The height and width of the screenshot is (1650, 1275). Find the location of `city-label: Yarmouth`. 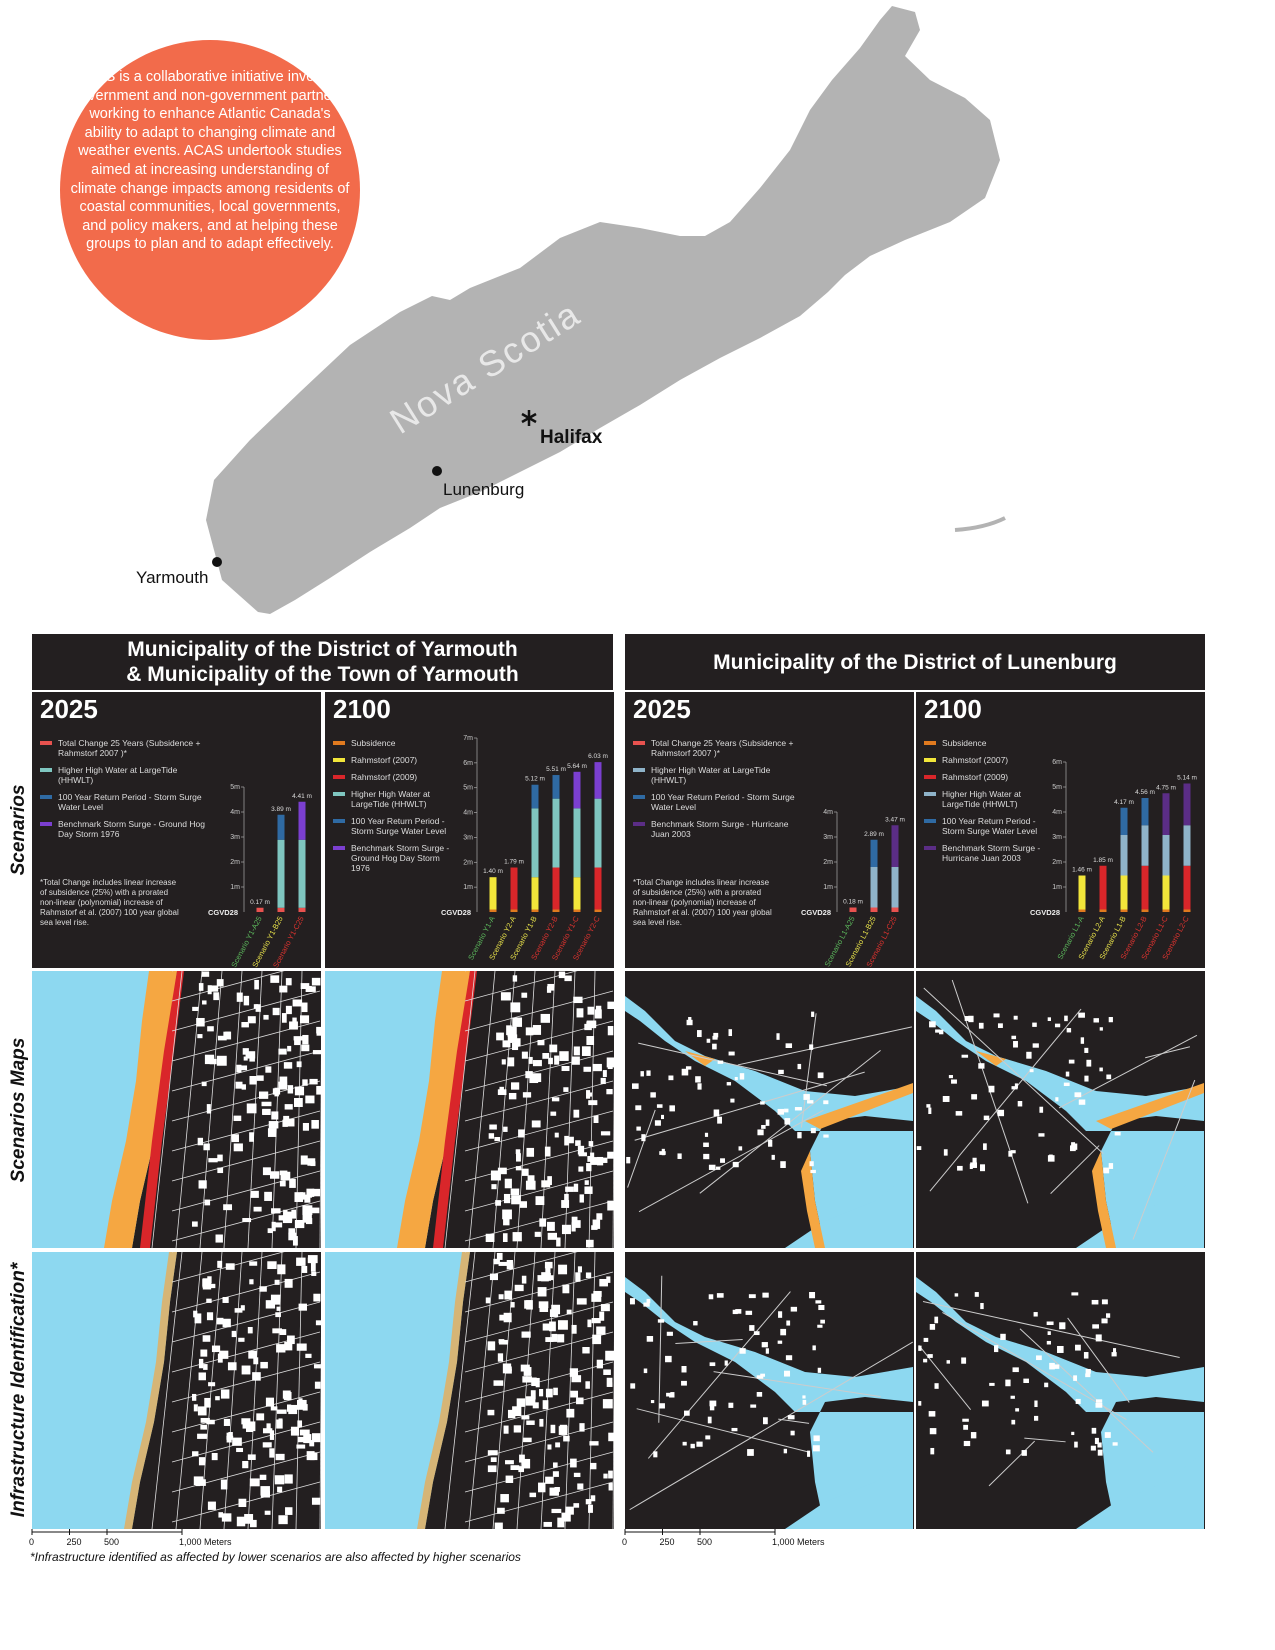

city-label: Yarmouth is located at coordinates (172, 577).